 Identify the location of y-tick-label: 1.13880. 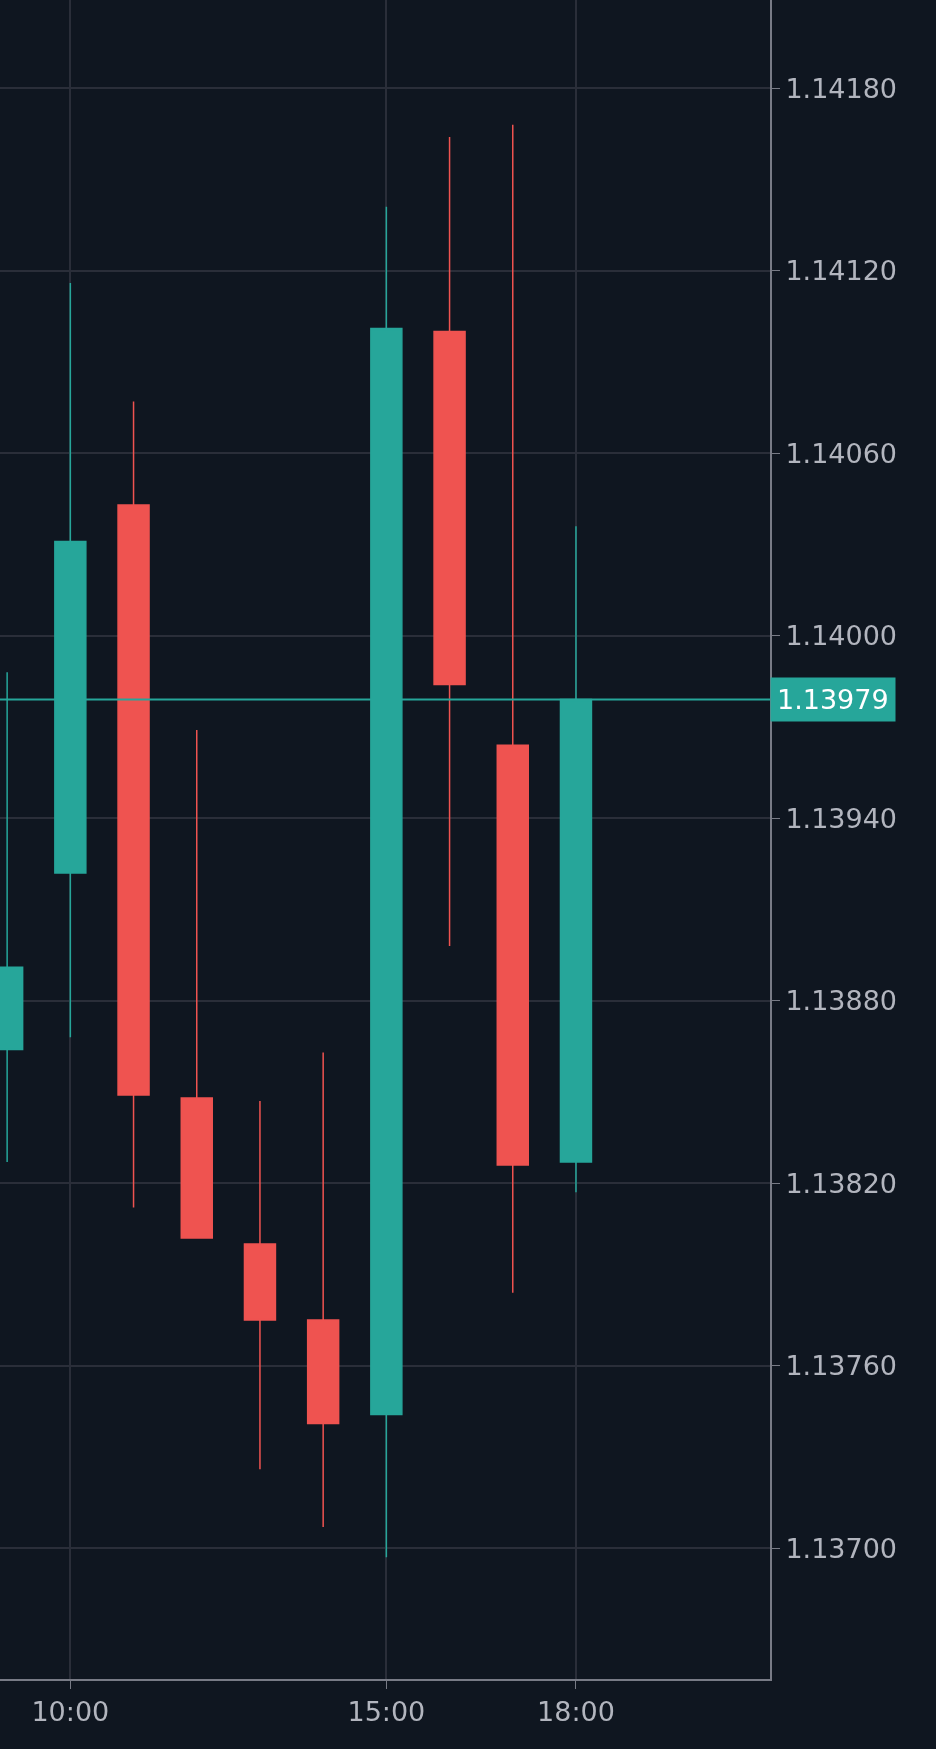
(841, 1001).